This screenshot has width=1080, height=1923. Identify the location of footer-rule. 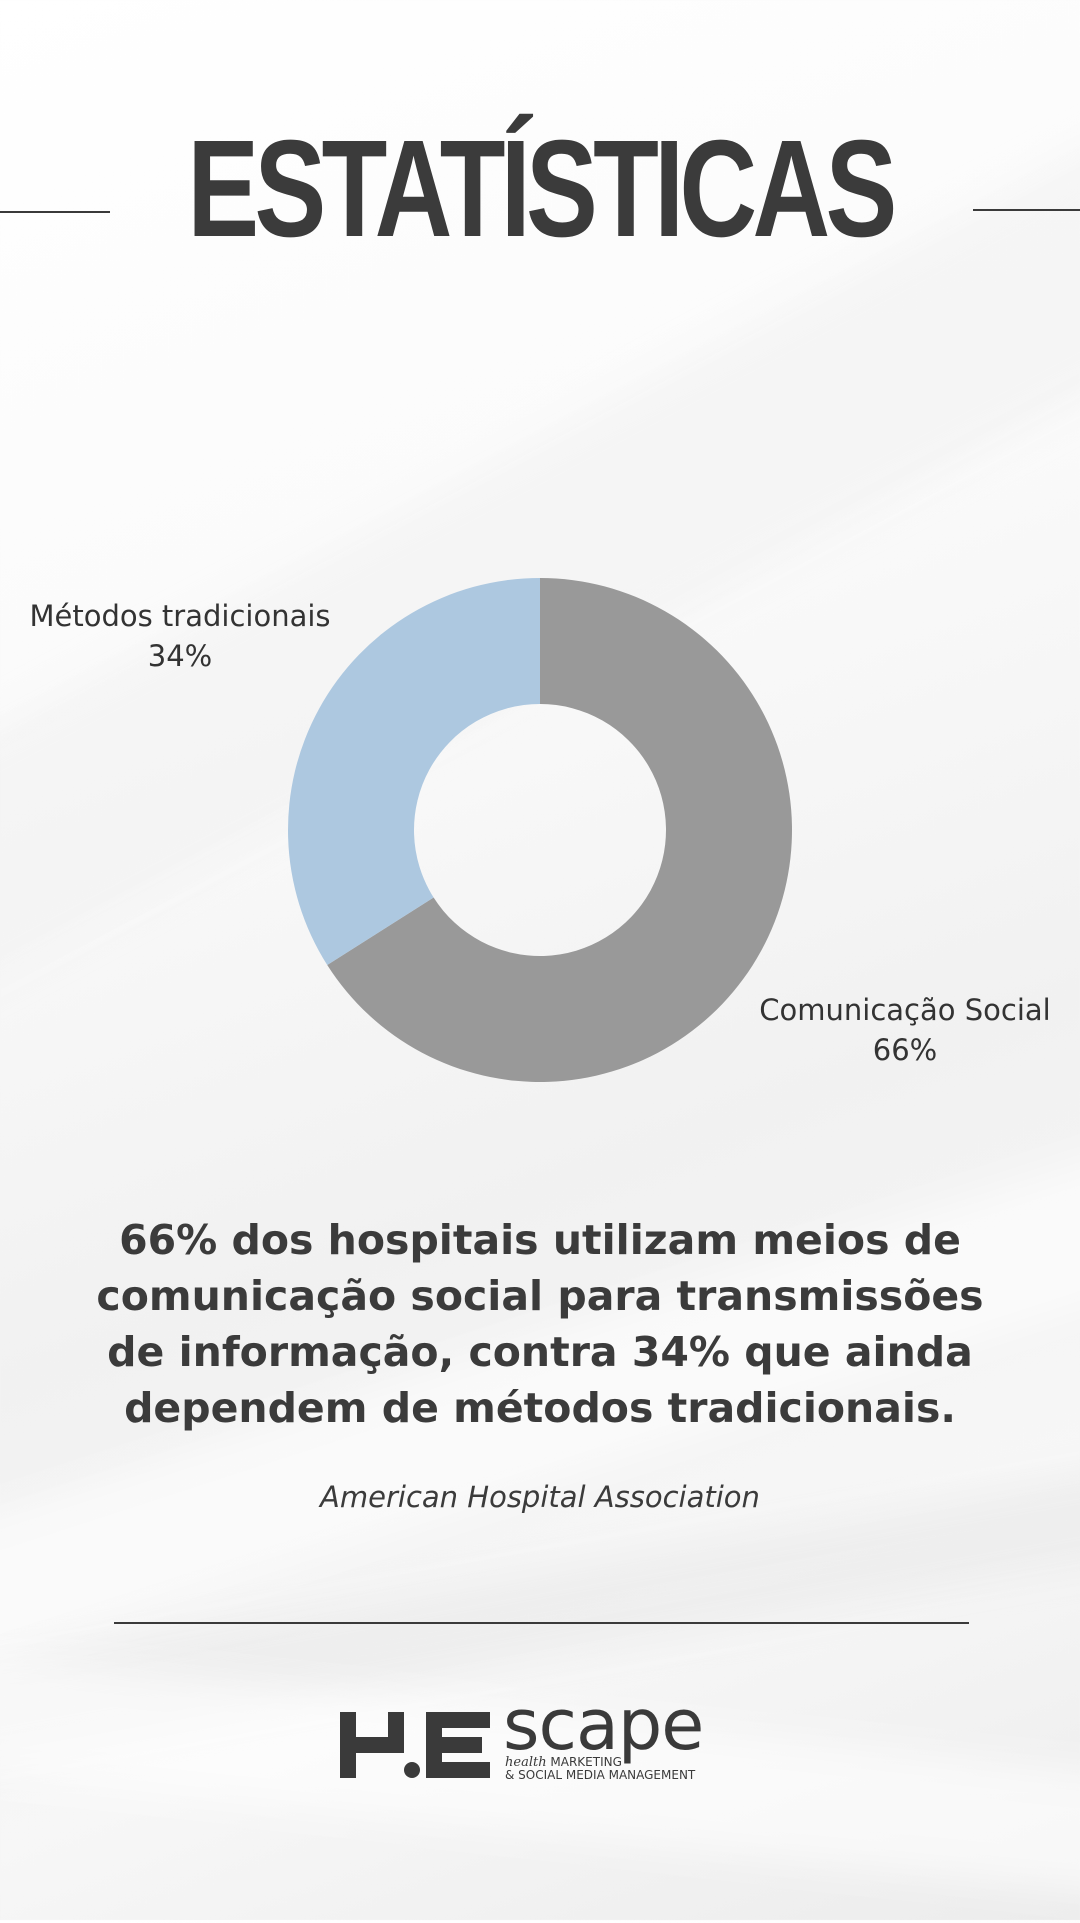
(541, 1623).